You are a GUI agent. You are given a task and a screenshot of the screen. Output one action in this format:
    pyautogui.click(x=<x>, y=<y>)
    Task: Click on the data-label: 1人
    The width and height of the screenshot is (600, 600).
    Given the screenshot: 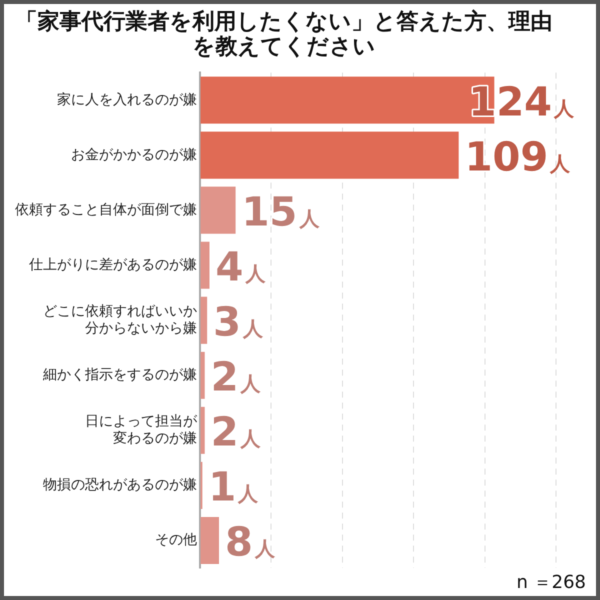 What is the action you would take?
    pyautogui.click(x=234, y=487)
    